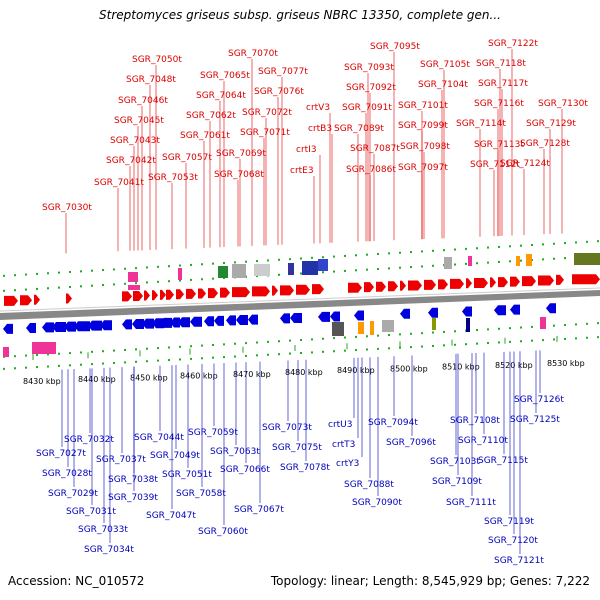 The height and width of the screenshot is (600, 600). I want to click on gene-label-top: SGR_7087t, so click(375, 149).